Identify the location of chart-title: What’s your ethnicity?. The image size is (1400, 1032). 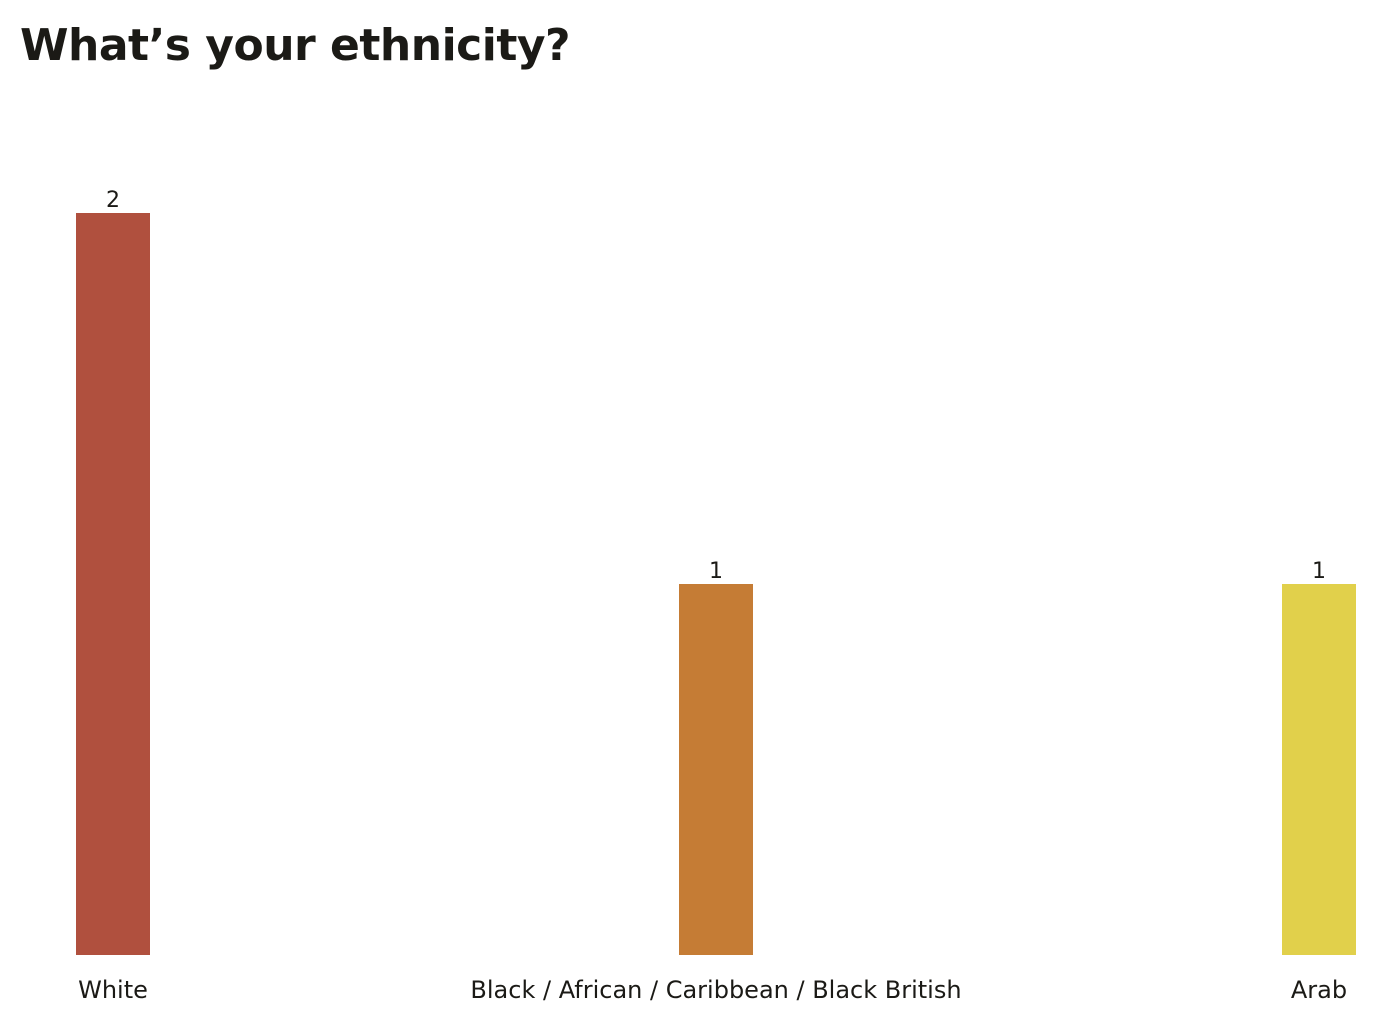
(295, 45).